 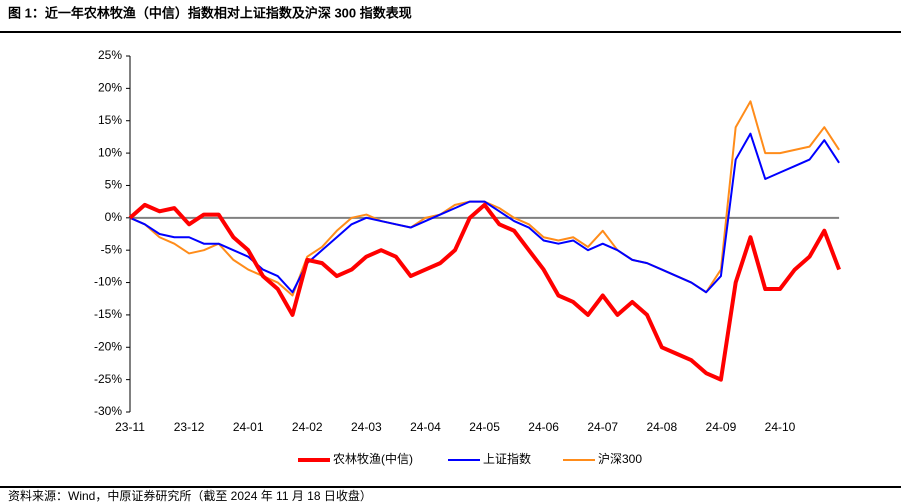 What do you see at coordinates (108, 314) in the screenshot?
I see `y-tick-label: -15%` at bounding box center [108, 314].